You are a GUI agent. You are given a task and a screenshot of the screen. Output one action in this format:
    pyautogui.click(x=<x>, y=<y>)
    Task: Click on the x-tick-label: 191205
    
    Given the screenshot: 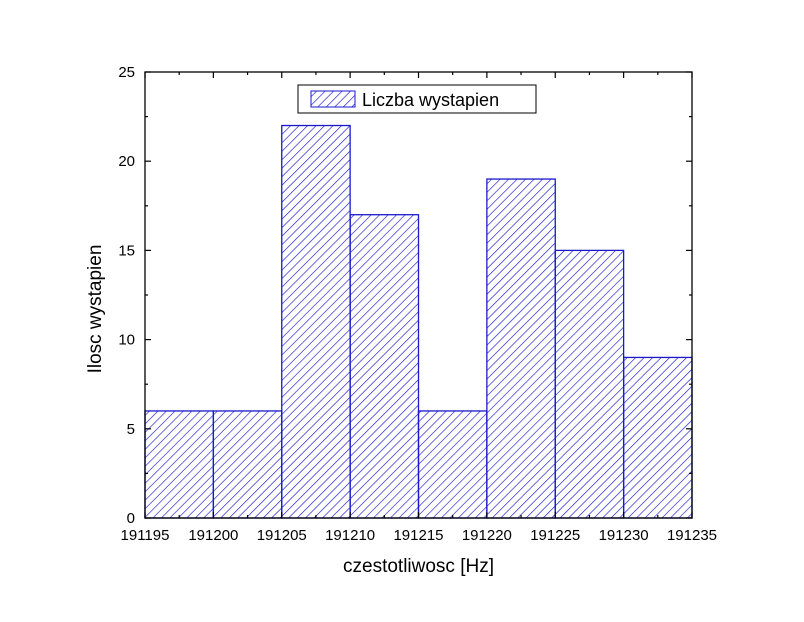 What is the action you would take?
    pyautogui.click(x=282, y=535)
    